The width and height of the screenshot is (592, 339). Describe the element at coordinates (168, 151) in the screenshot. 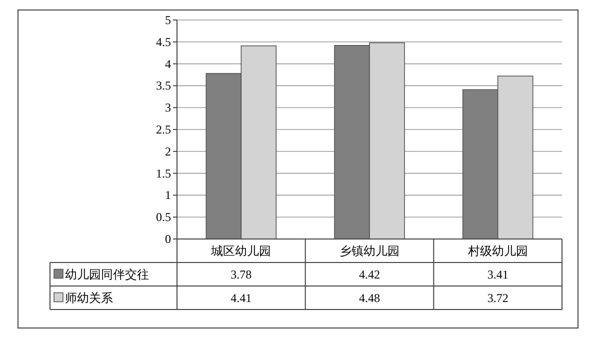

I see `y-tick-label: 2` at that location.